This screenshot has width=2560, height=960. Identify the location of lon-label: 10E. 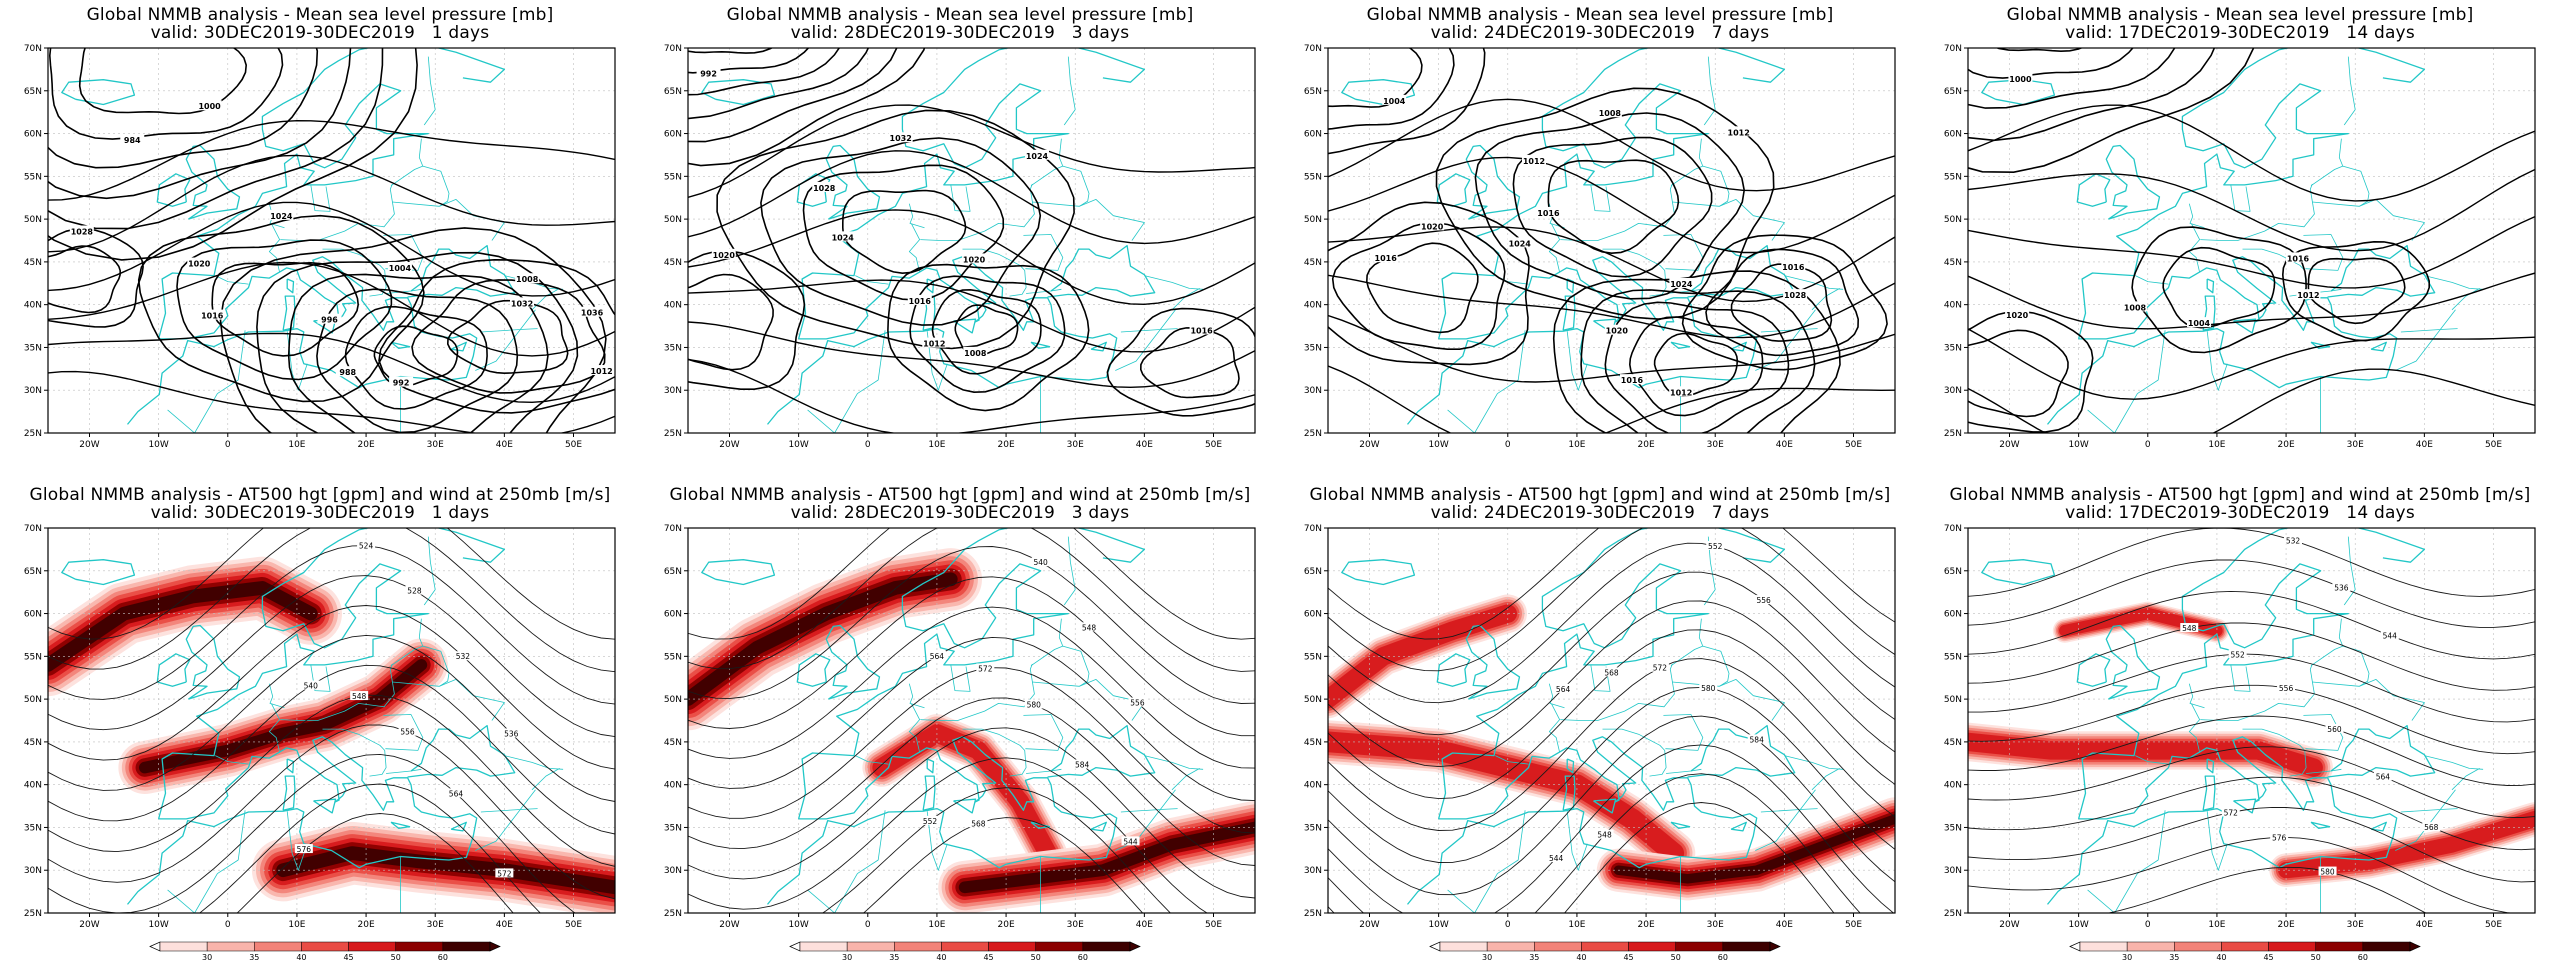
(2216, 445).